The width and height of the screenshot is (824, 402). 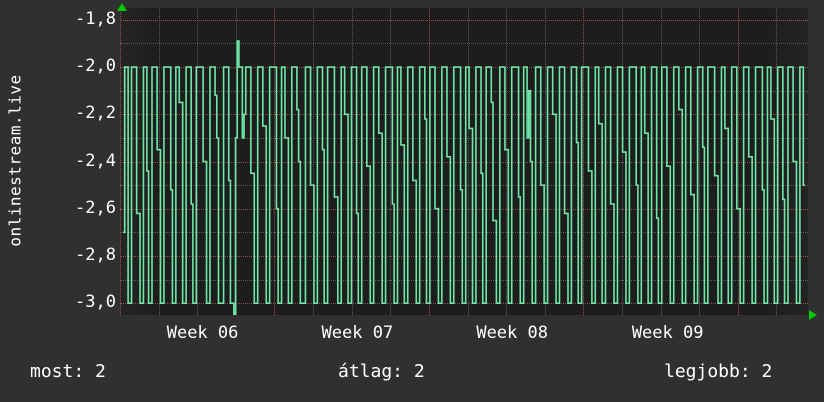 What do you see at coordinates (667, 333) in the screenshot?
I see `x-tick-label: Week 09` at bounding box center [667, 333].